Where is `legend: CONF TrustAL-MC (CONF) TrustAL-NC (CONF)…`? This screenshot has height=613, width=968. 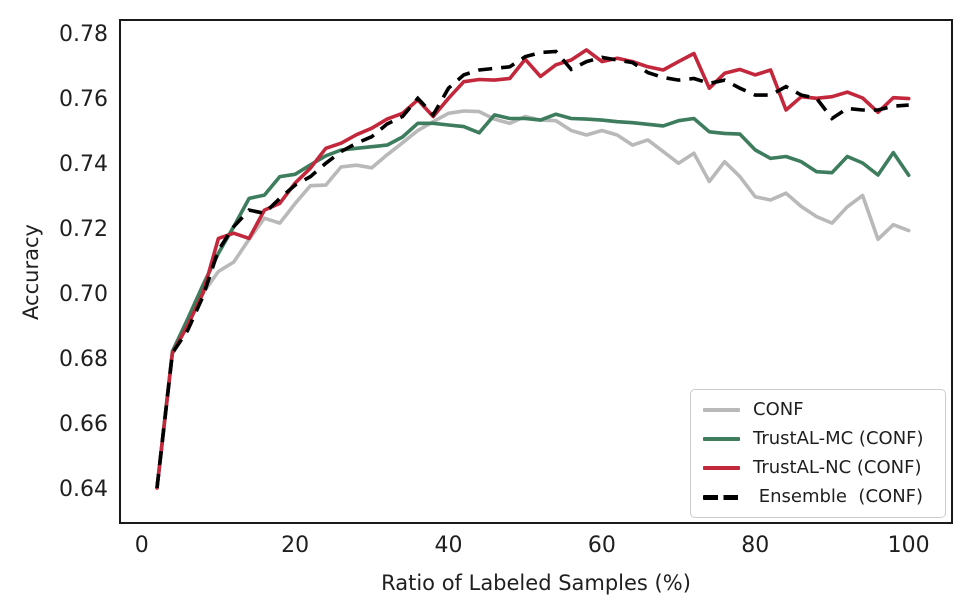 legend: CONF TrustAL-MC (CONF) TrustAL-NC (CONF)… is located at coordinates (818, 453).